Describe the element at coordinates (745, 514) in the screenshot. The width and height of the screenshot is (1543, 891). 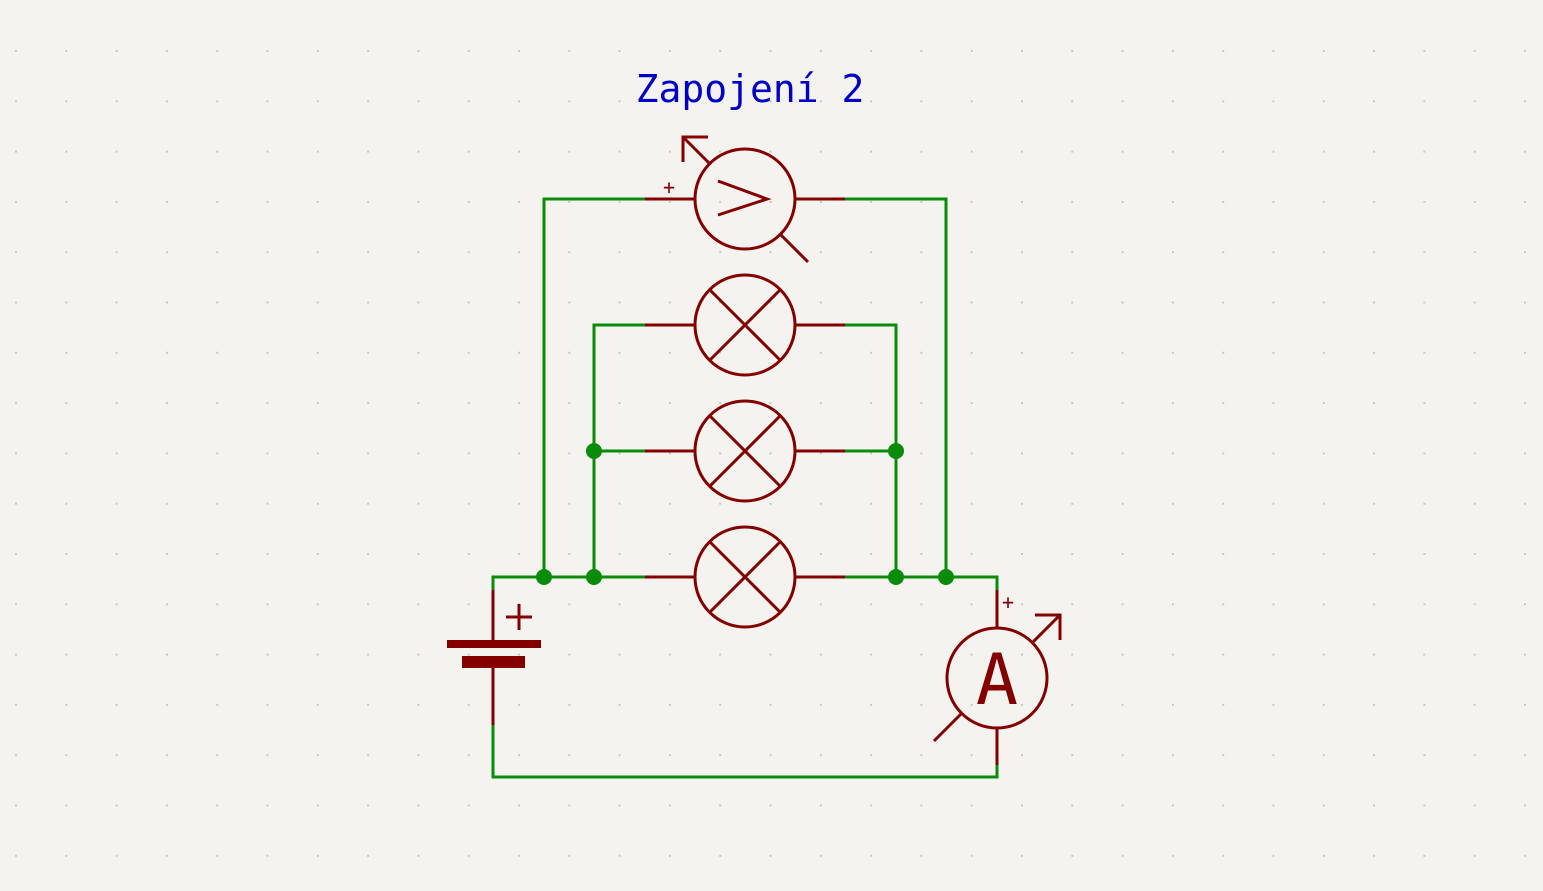
I see `junctions` at that location.